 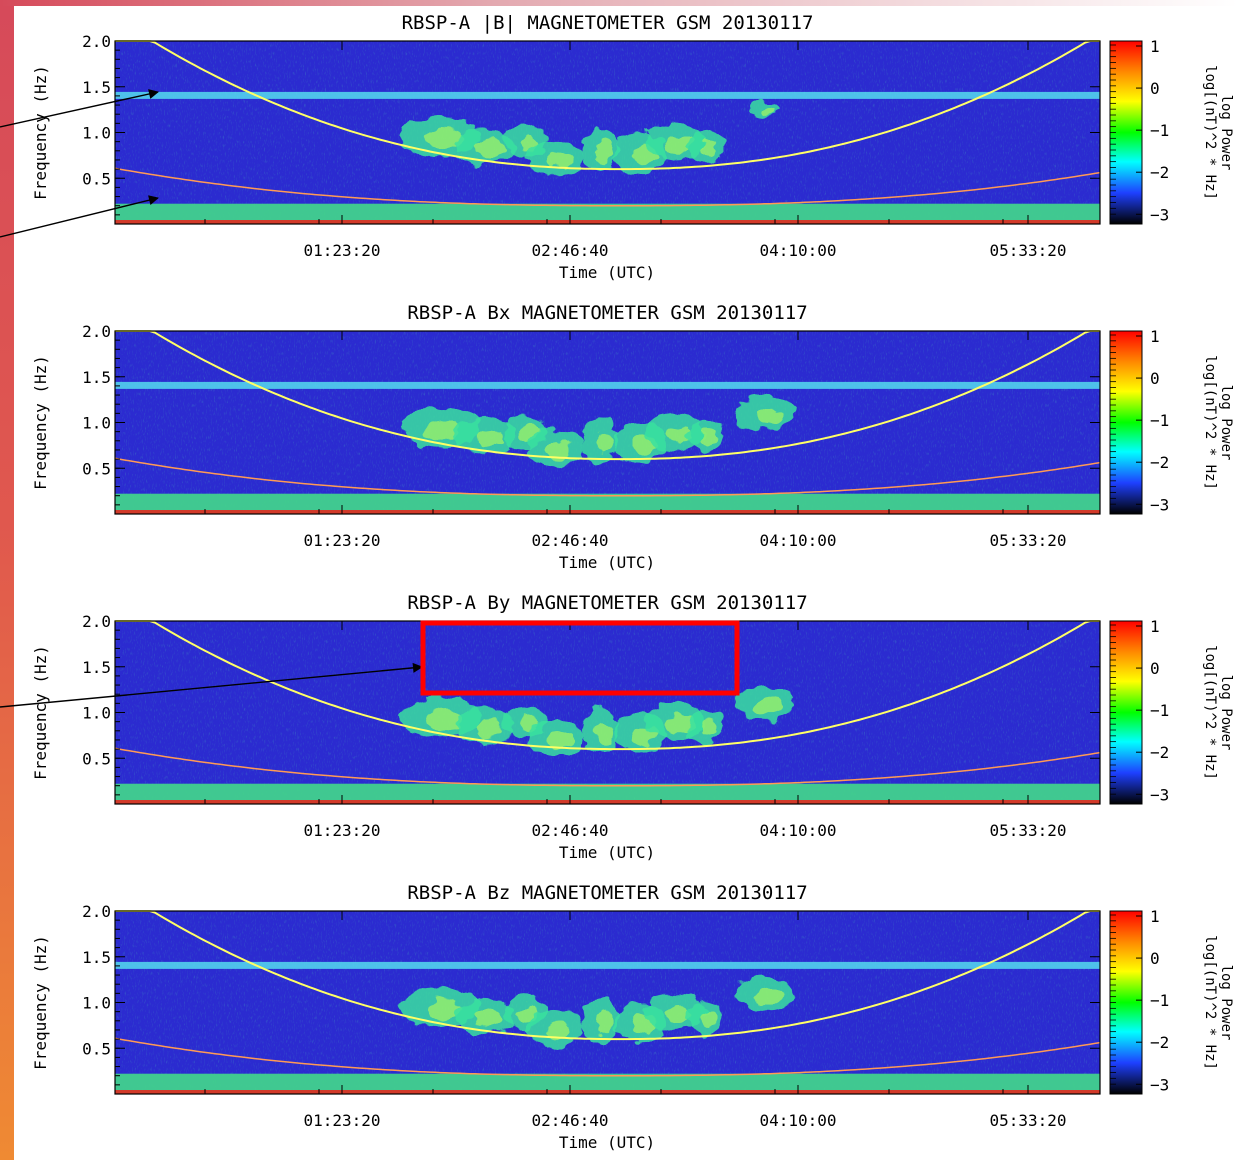 What do you see at coordinates (7, 580) in the screenshot?
I see `slide-left-accent` at bounding box center [7, 580].